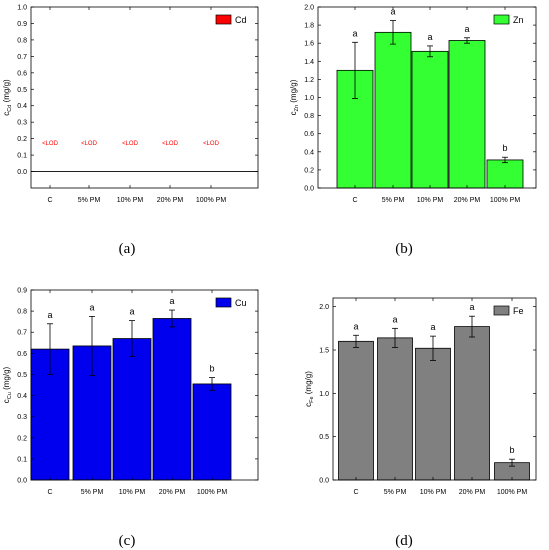 This screenshot has width=549, height=550. Describe the element at coordinates (518, 311) in the screenshot. I see `legend-label: Fe` at that location.